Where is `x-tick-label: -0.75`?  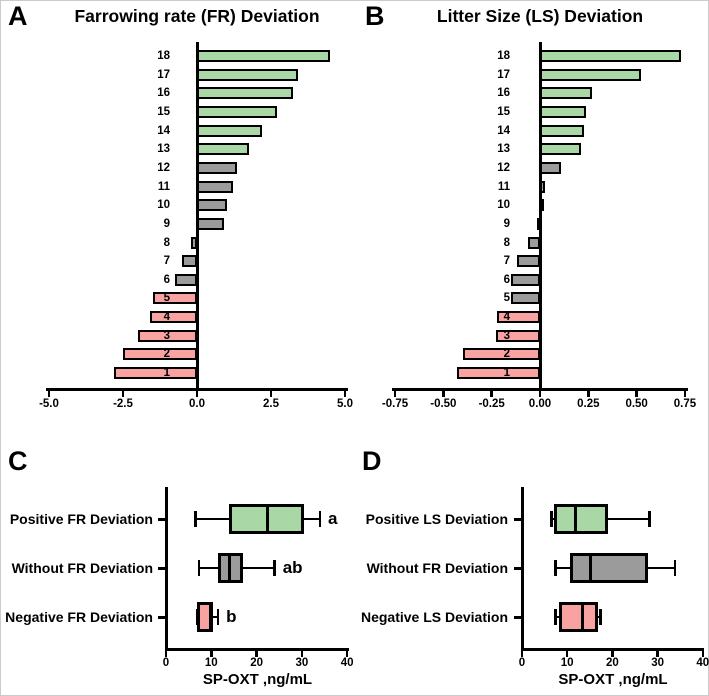
x-tick-label: -0.75 is located at coordinates (395, 404).